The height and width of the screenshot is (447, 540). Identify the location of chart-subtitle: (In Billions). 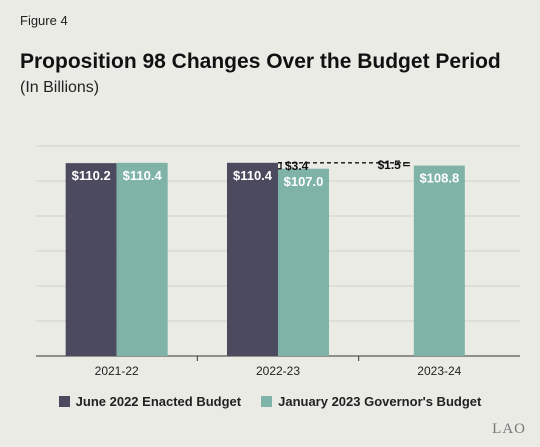
(60, 87).